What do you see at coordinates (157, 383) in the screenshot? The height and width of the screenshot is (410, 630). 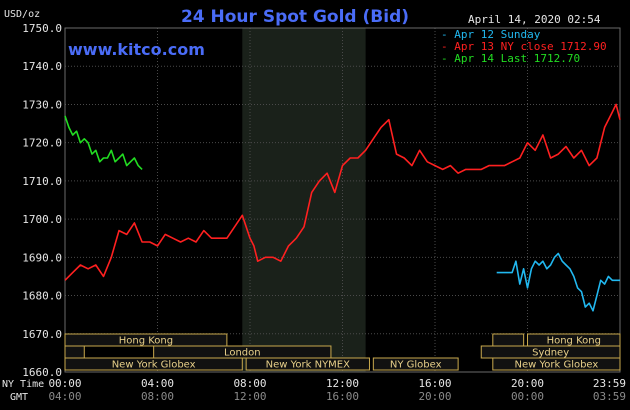 I see `x-tick-label-ny: 04:00` at bounding box center [157, 383].